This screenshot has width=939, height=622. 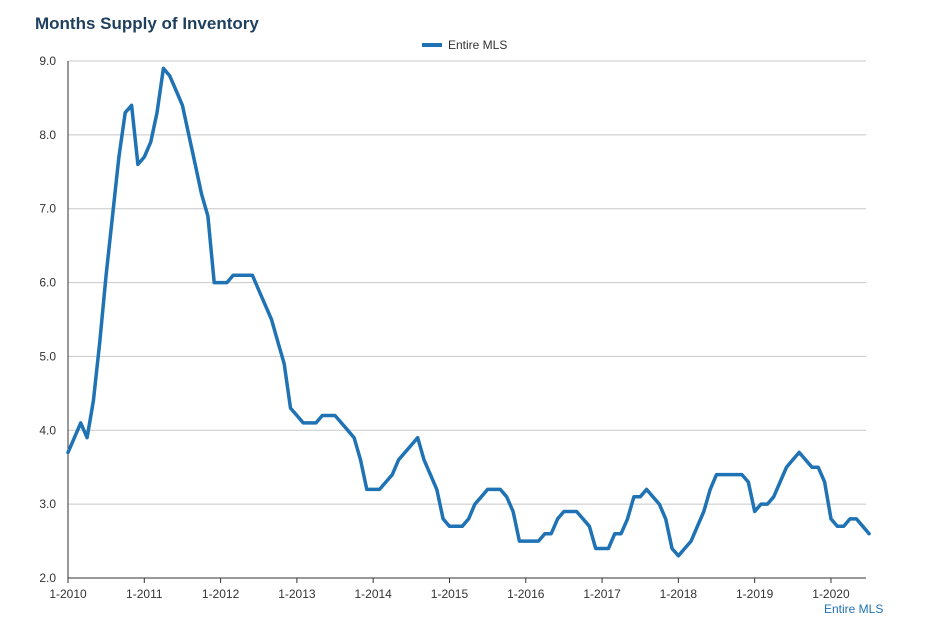 I want to click on x-tick-label: 1-2014, so click(x=373, y=594).